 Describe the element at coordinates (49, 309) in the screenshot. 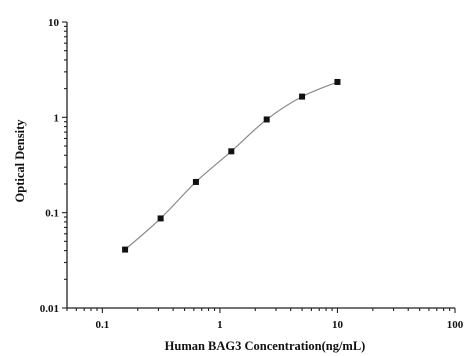

I see `y-tick-label: 0.01` at that location.